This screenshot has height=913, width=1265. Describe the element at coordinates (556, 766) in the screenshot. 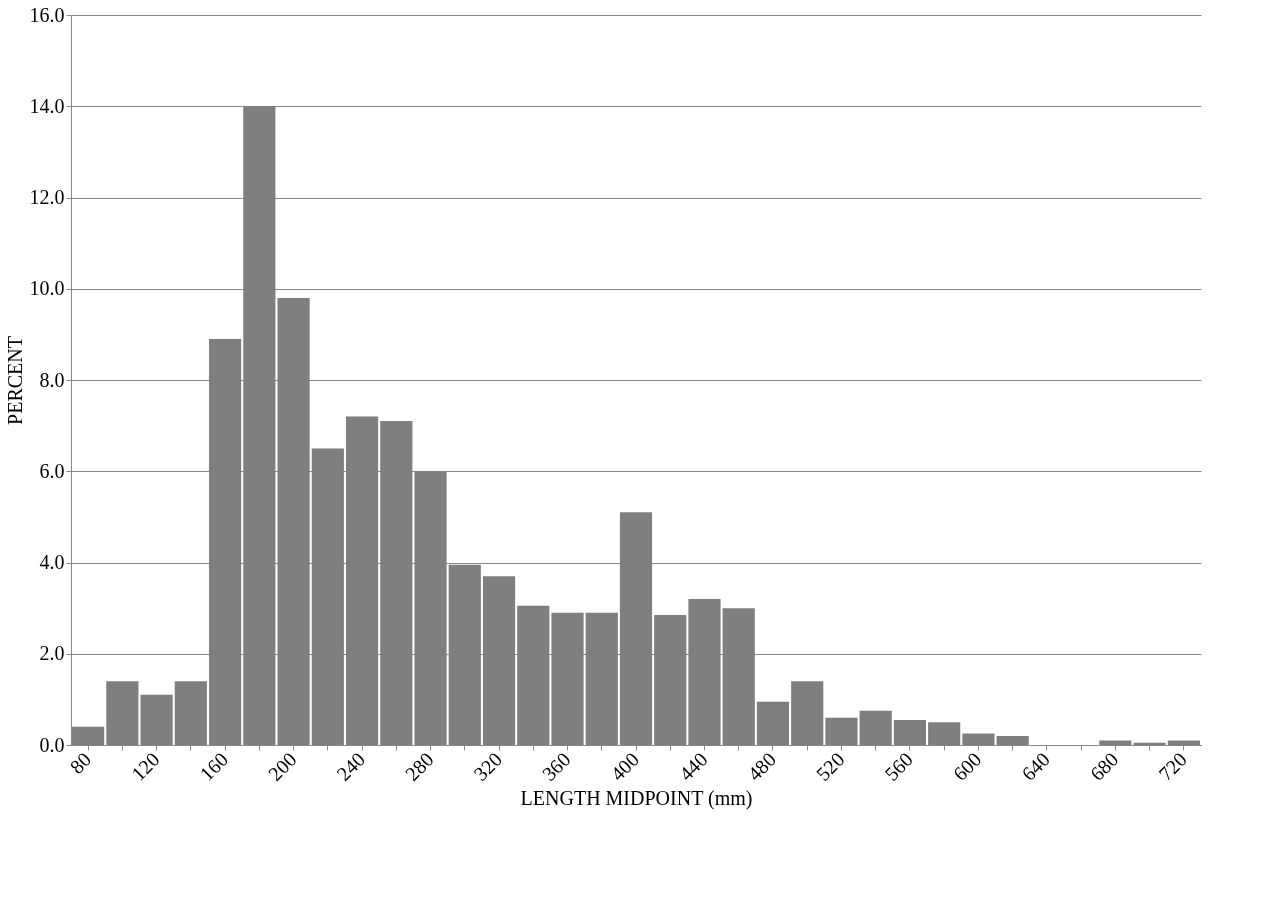

I see `x-tick-label: 360` at that location.